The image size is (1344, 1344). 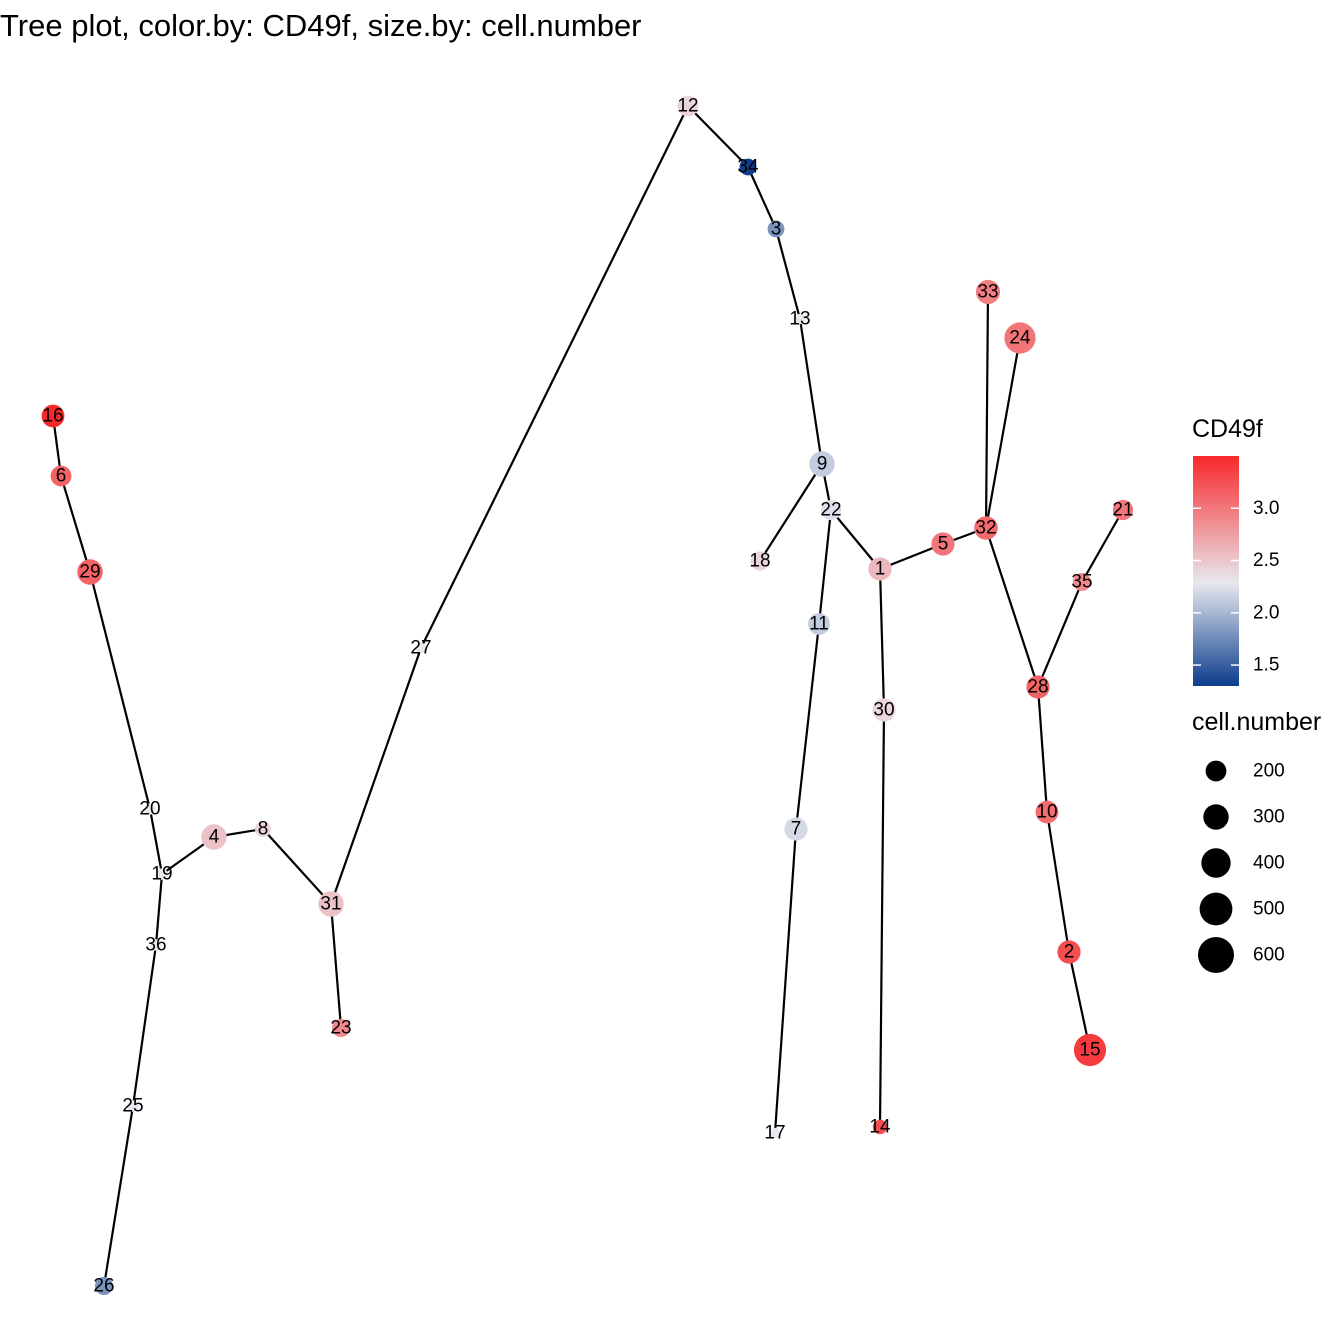 I want to click on node-label-3: 3, so click(x=776, y=229).